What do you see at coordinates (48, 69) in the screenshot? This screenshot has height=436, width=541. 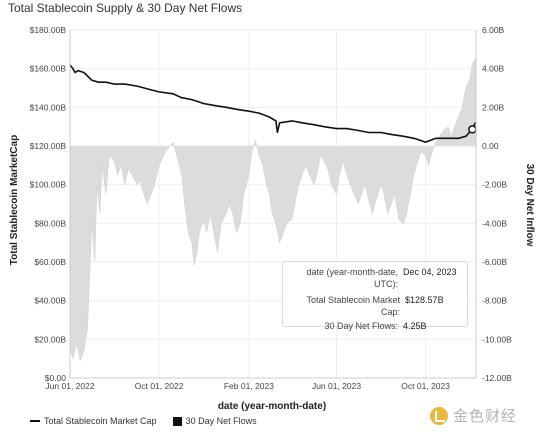 I see `y-tick-label: $160.00B` at bounding box center [48, 69].